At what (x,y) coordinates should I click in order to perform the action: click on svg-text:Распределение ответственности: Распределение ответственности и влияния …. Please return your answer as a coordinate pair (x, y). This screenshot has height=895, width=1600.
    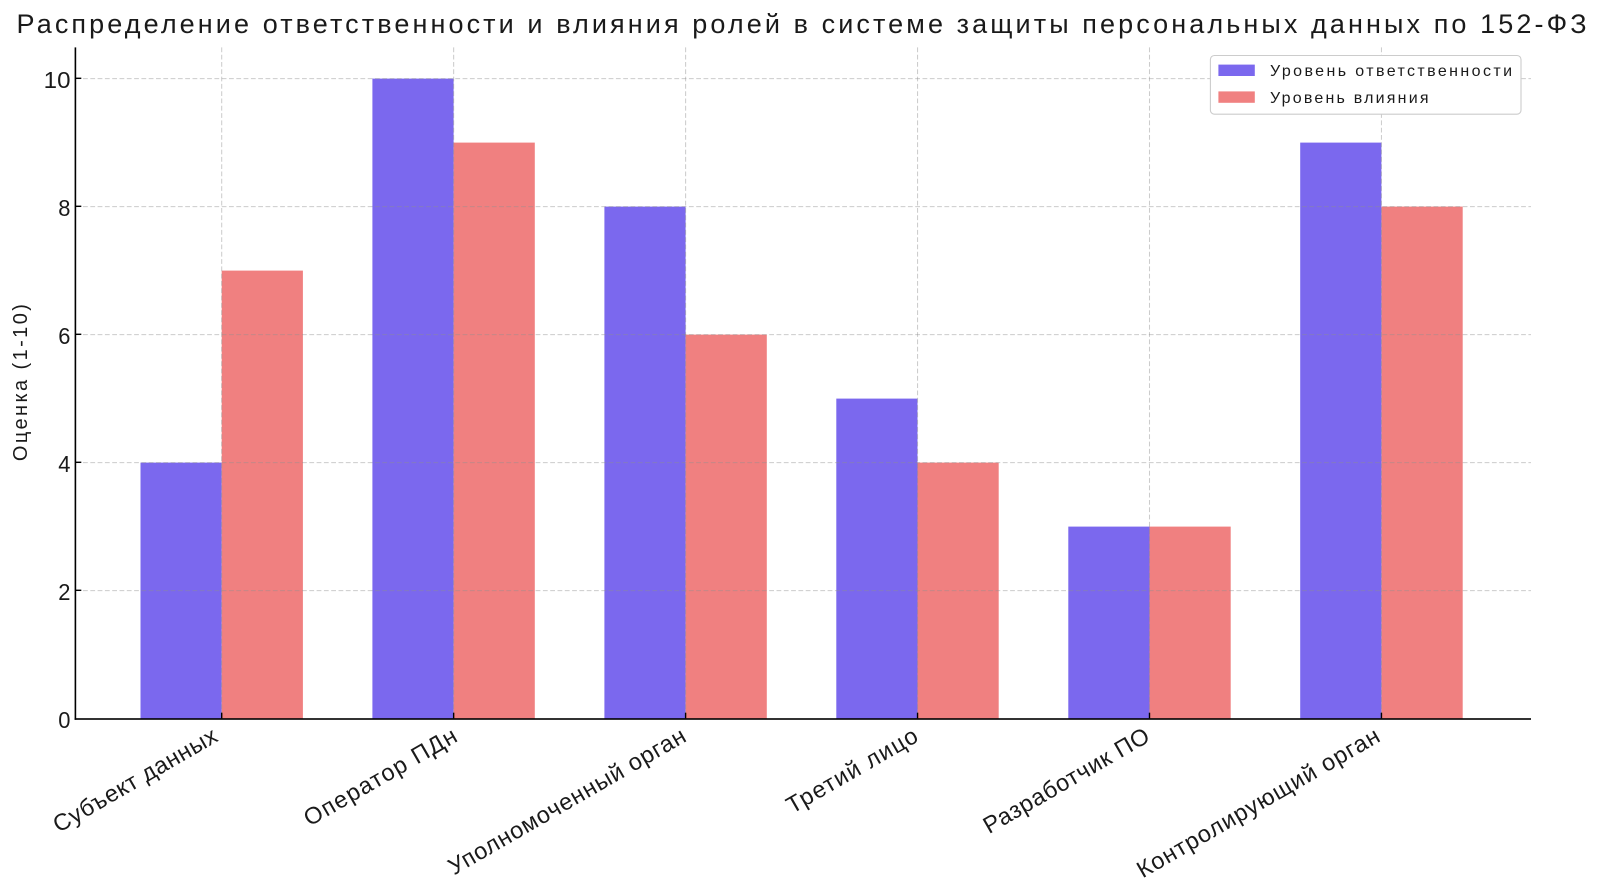
    Looking at the image, I should click on (802, 24).